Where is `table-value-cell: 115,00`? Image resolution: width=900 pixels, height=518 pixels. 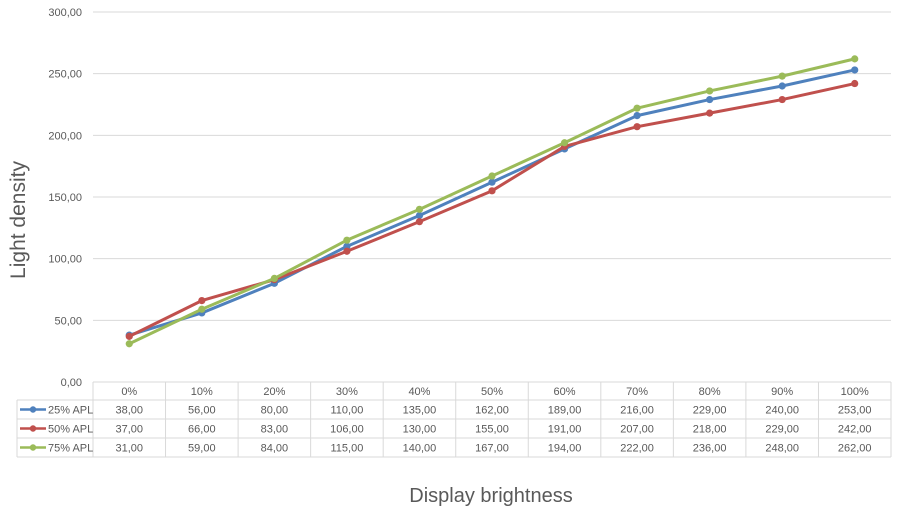 table-value-cell: 115,00 is located at coordinates (346, 449).